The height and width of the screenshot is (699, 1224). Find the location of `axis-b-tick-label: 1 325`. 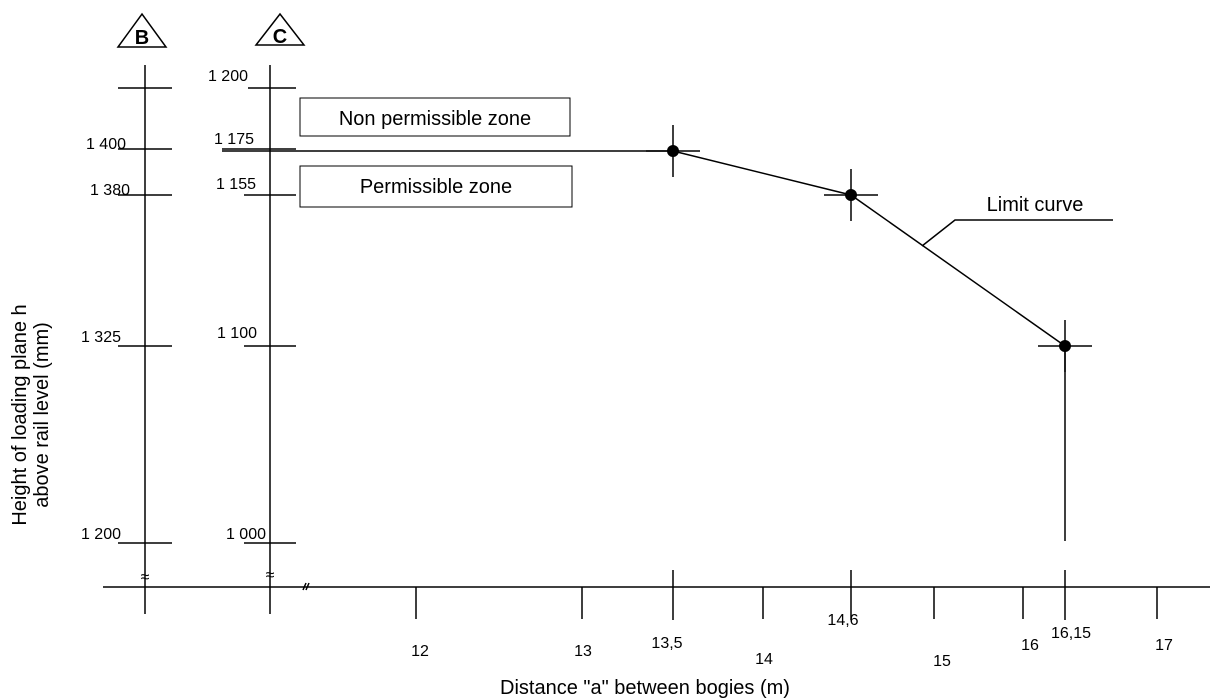

axis-b-tick-label: 1 325 is located at coordinates (101, 337).